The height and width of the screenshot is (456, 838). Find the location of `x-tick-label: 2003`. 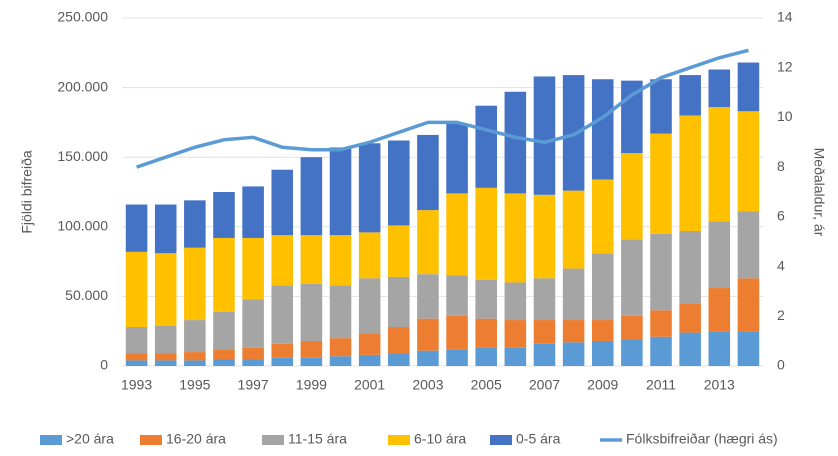

x-tick-label: 2003 is located at coordinates (427, 385).